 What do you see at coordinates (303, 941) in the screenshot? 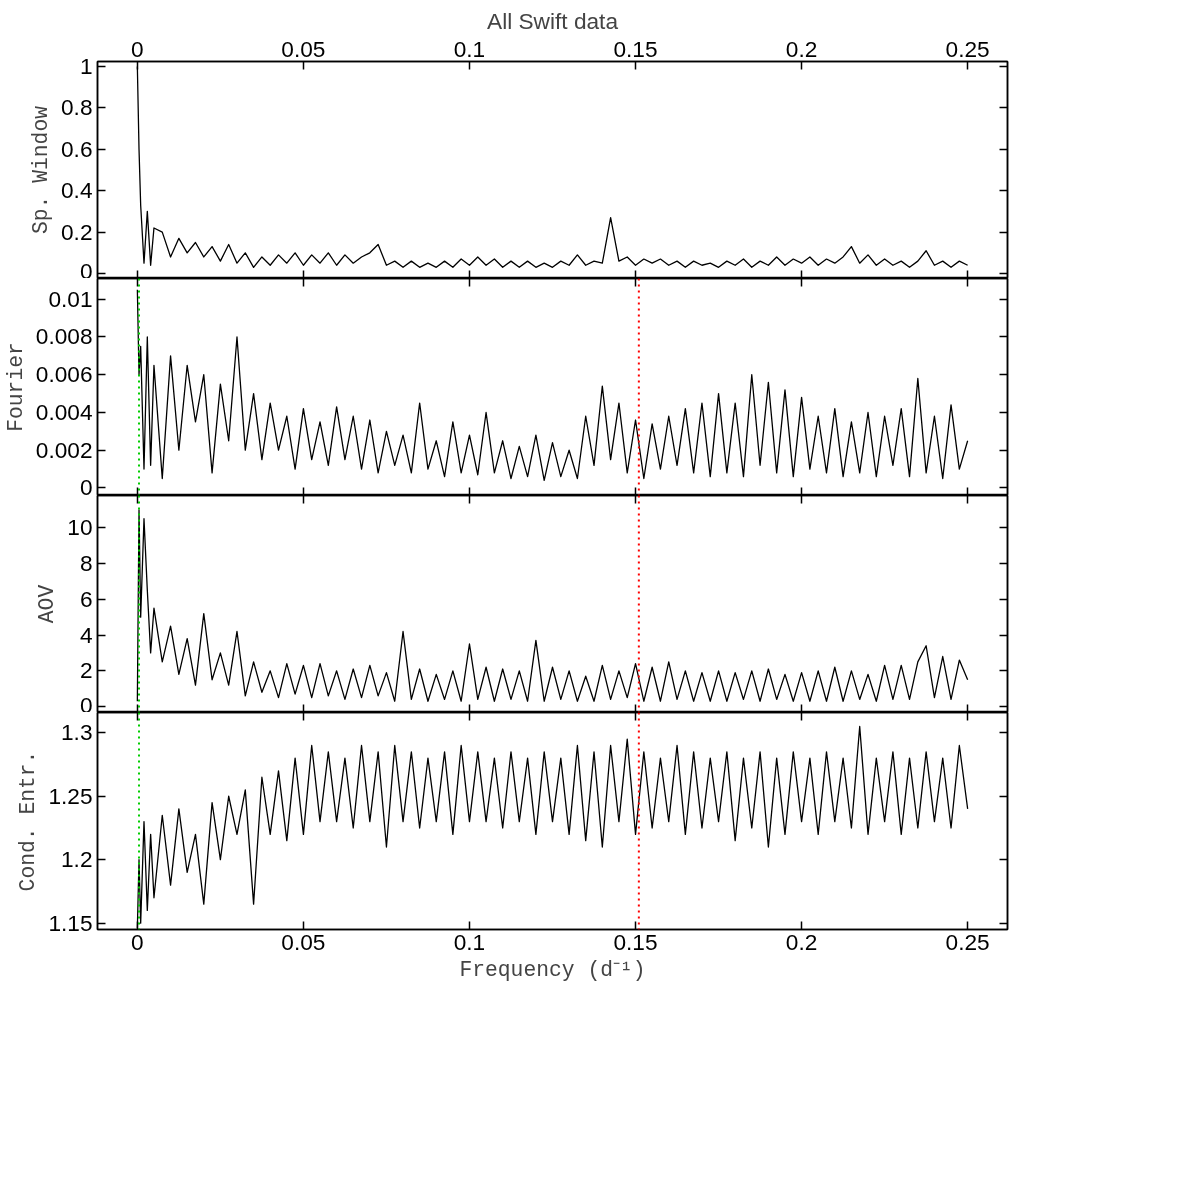
I see `x-tick-label: 0.05` at bounding box center [303, 941].